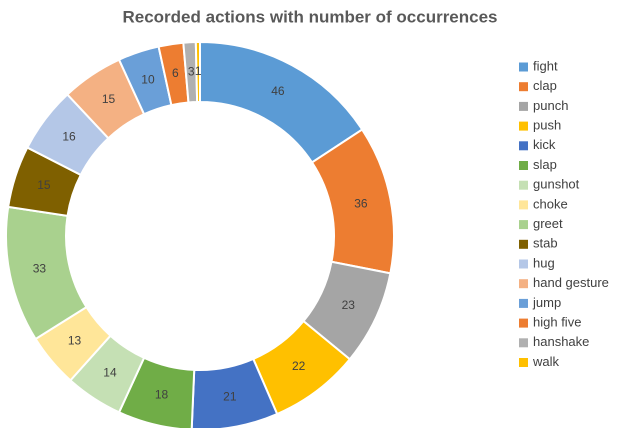 This screenshot has width=624, height=428. I want to click on legend-label: high five, so click(557, 322).